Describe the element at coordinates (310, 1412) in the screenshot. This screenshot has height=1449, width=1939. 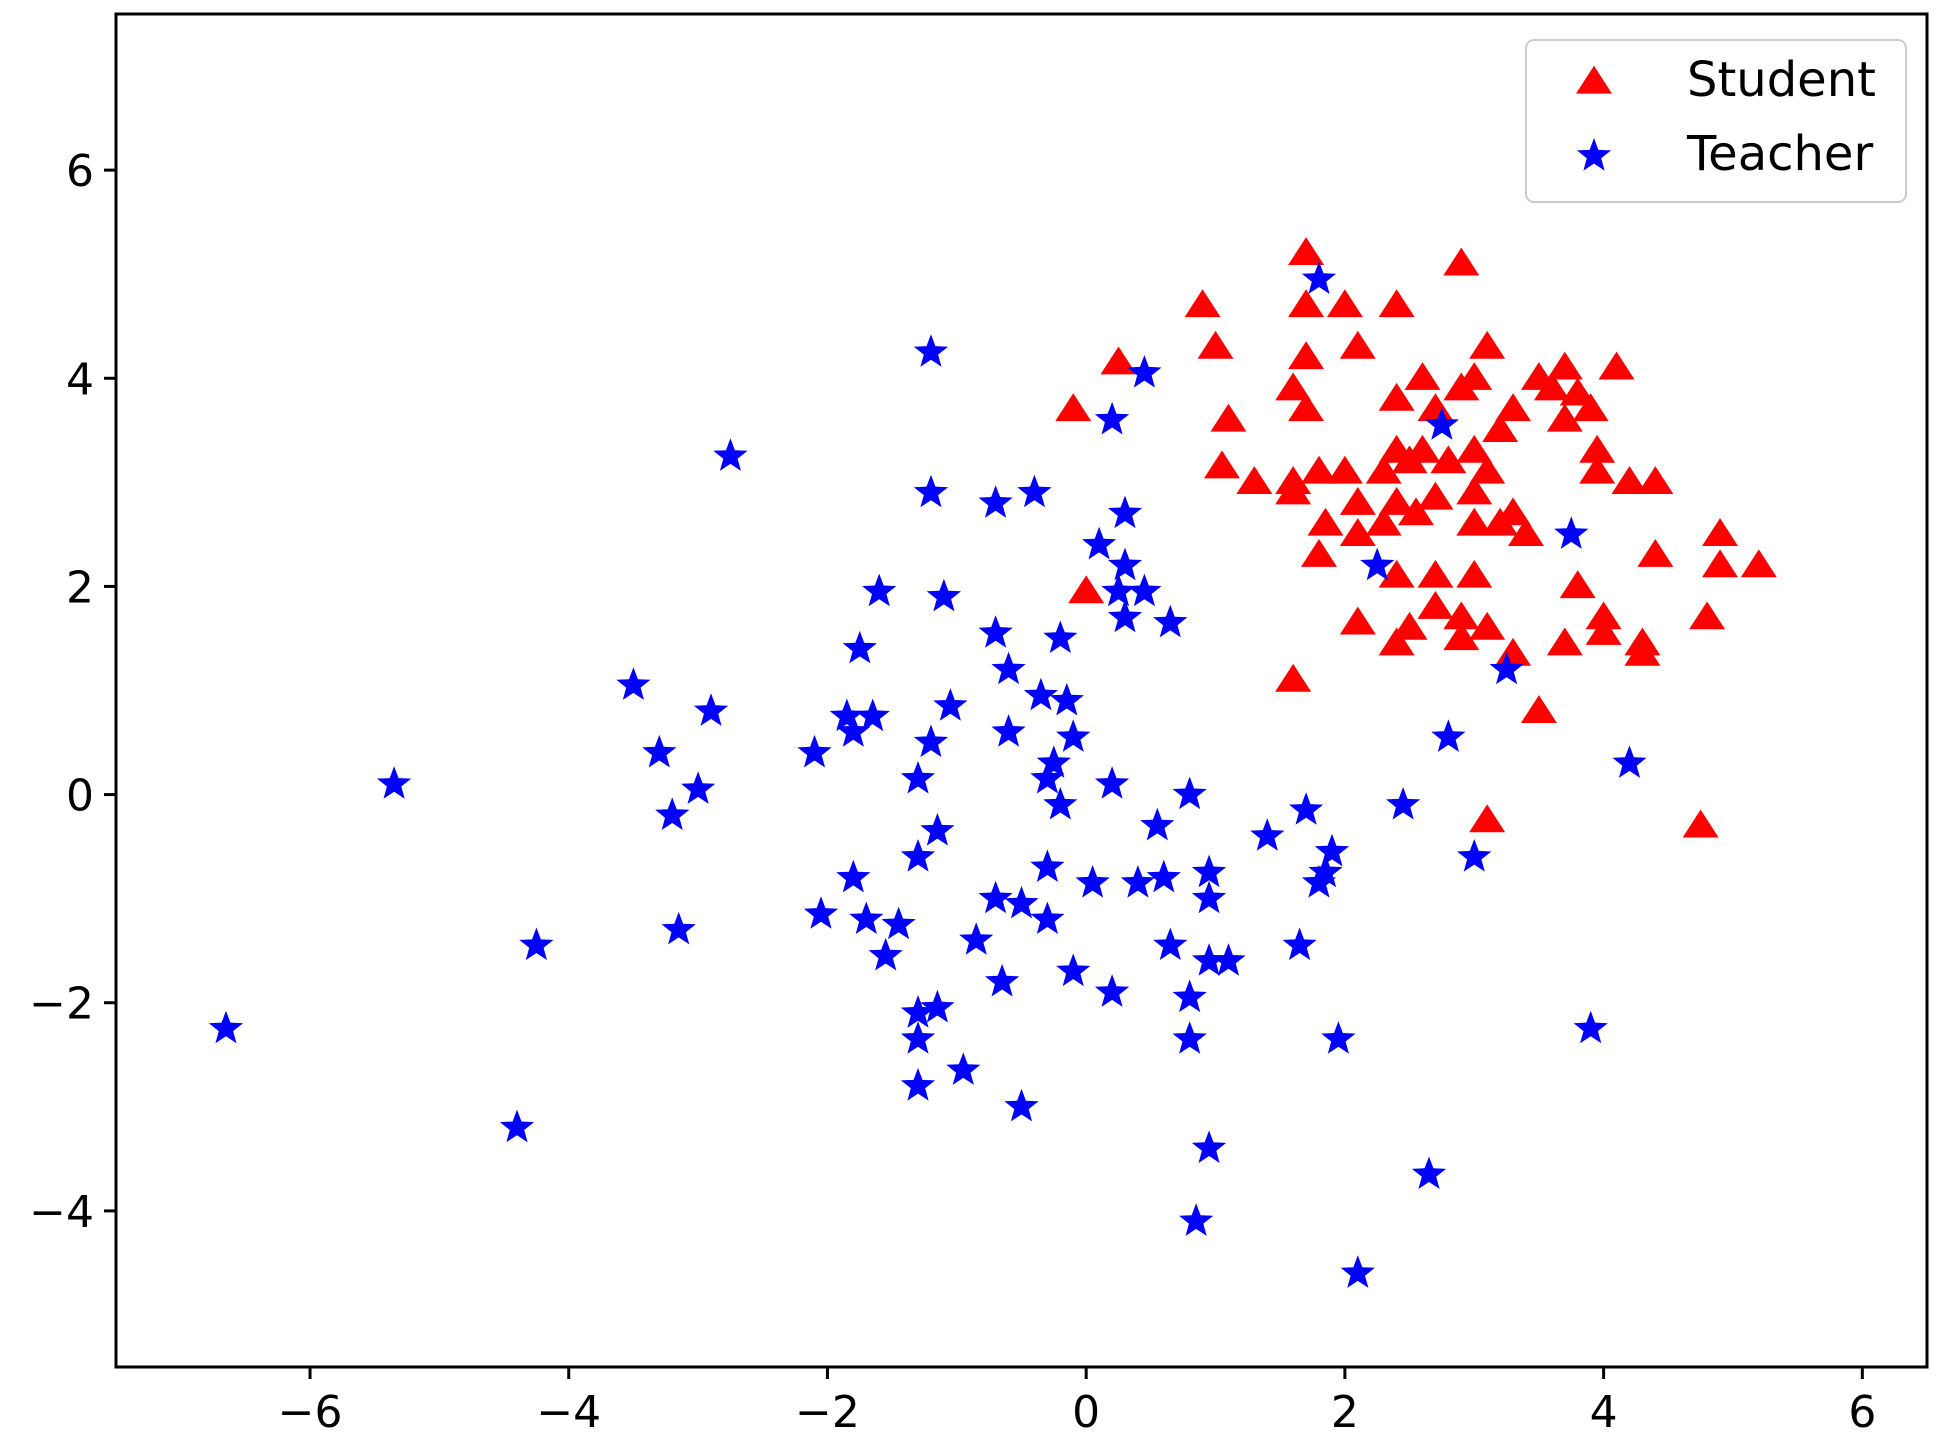
I see `x-tick-label: −6` at that location.